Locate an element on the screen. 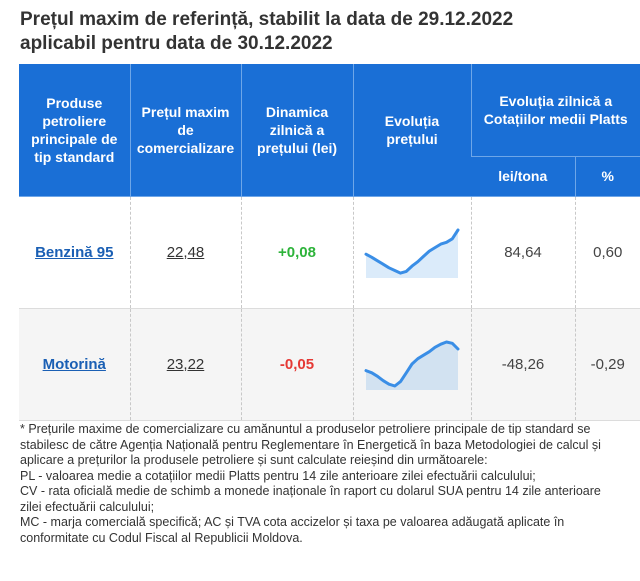 This screenshot has height=581, width=640. product-cell: Motorină is located at coordinates (74, 364).